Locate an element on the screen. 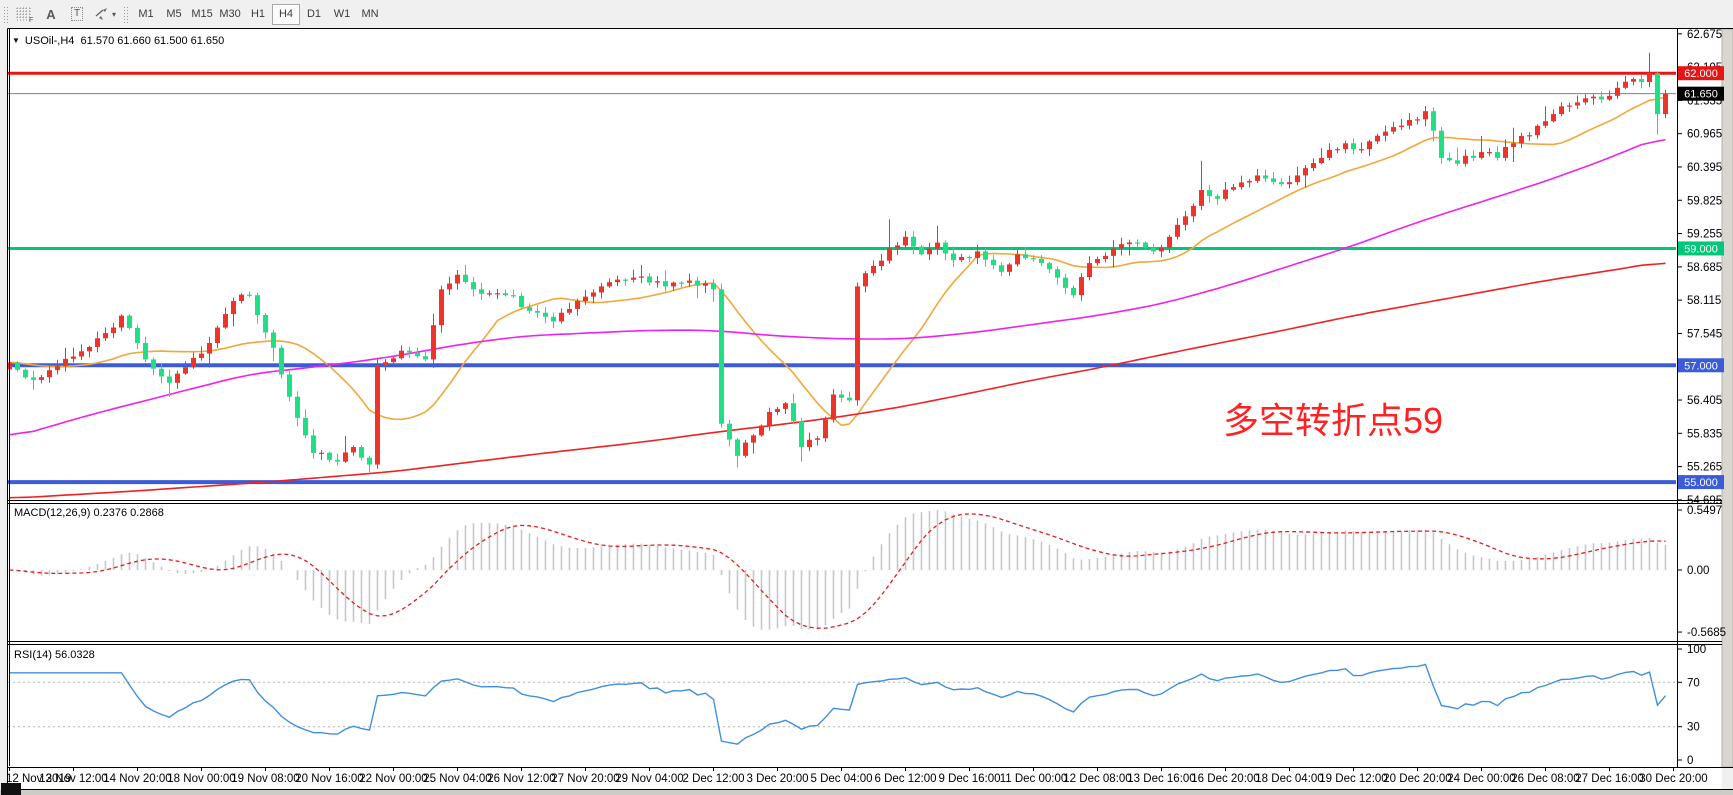 This screenshot has height=795, width=1733. svg-text: 62.000 is located at coordinates (1701, 74).